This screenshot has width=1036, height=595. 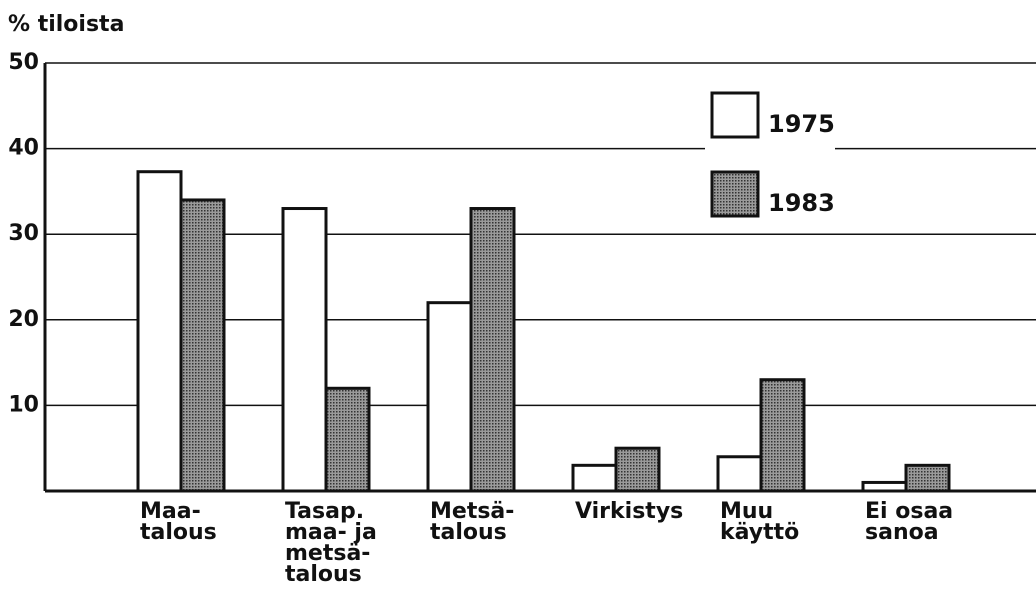 I want to click on x-tick-line: Muu, so click(x=746, y=511).